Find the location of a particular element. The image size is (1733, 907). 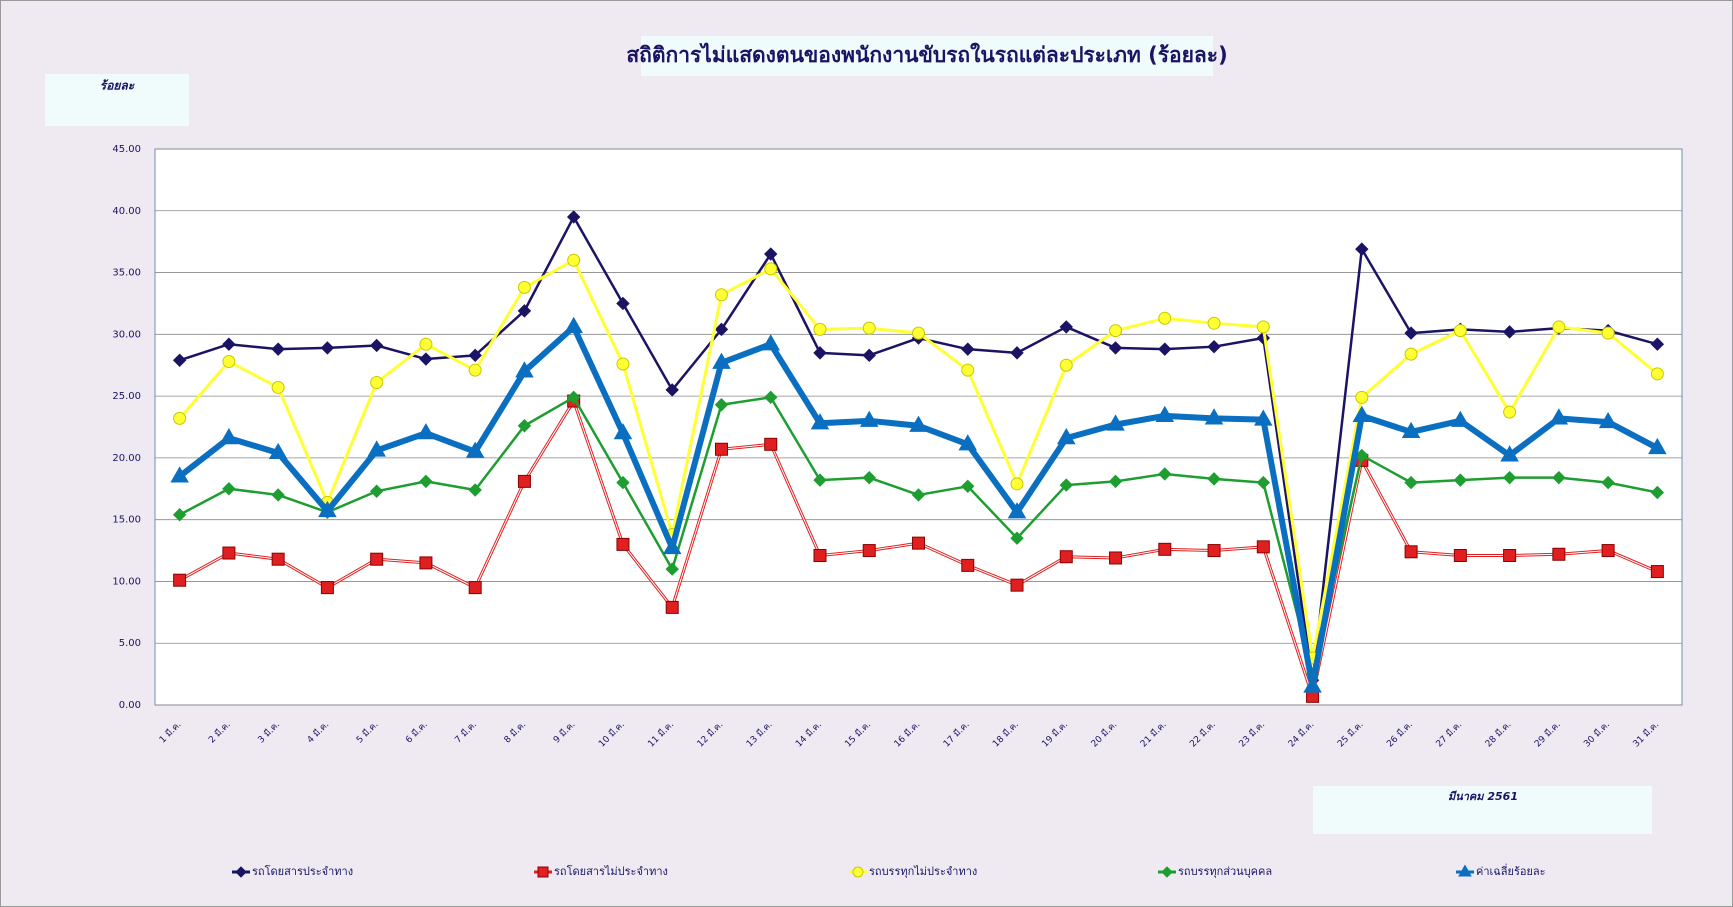

y-tick-label: 40.00 is located at coordinates (126, 211).